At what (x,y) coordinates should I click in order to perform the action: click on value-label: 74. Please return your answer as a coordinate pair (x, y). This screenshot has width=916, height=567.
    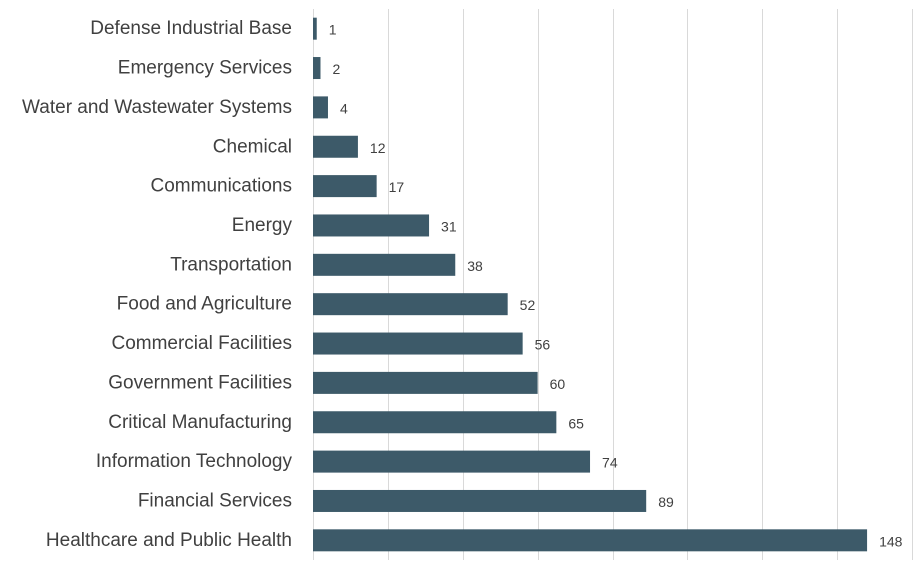
    Looking at the image, I should click on (610, 463).